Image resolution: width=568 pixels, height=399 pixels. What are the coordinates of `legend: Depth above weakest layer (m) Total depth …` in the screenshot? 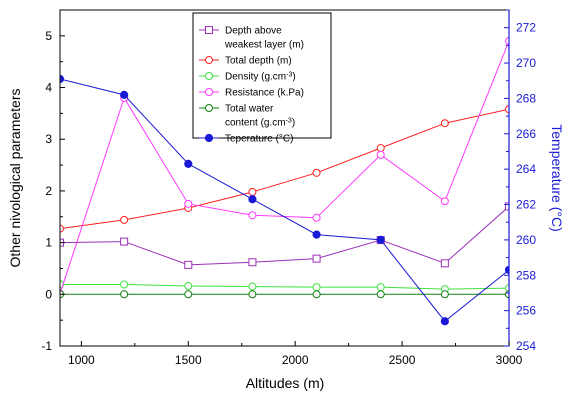 It's located at (262, 78).